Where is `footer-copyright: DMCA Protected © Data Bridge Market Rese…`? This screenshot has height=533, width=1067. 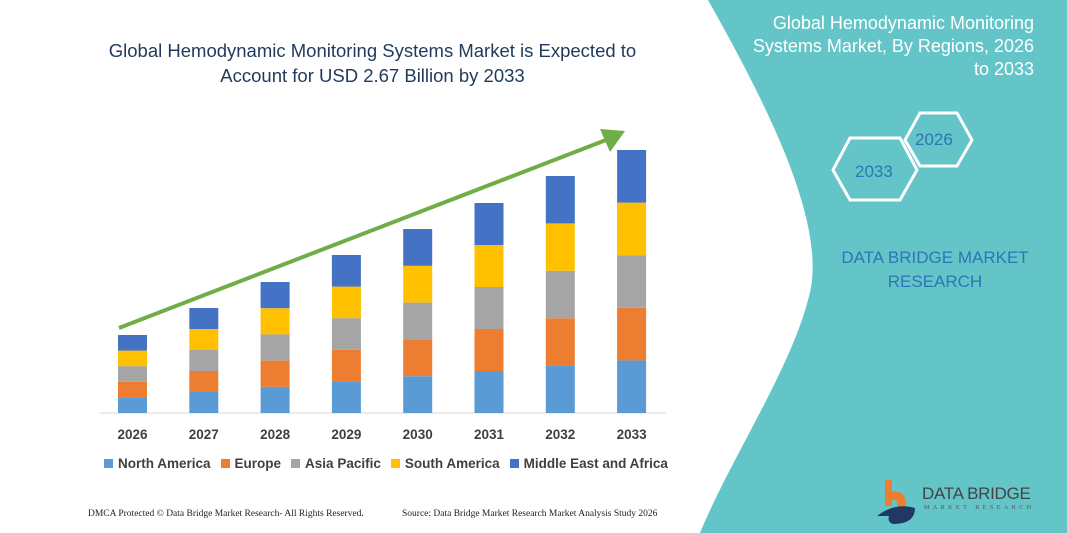 footer-copyright: DMCA Protected © Data Bridge Market Rese… is located at coordinates (226, 514).